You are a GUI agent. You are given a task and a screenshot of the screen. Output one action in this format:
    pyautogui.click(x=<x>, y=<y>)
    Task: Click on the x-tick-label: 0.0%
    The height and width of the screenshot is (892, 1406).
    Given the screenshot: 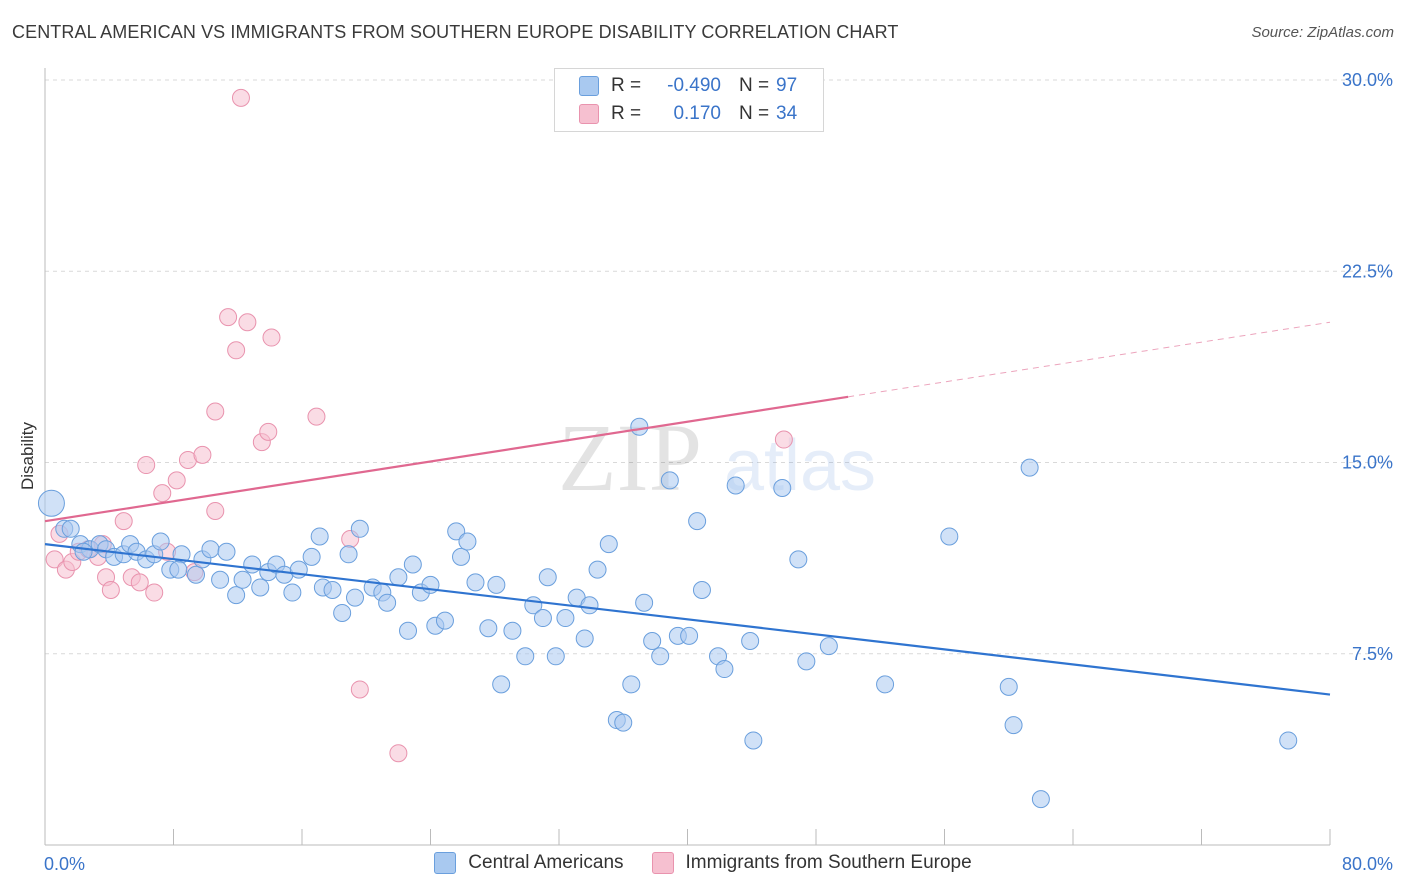 What is the action you would take?
    pyautogui.click(x=64, y=864)
    